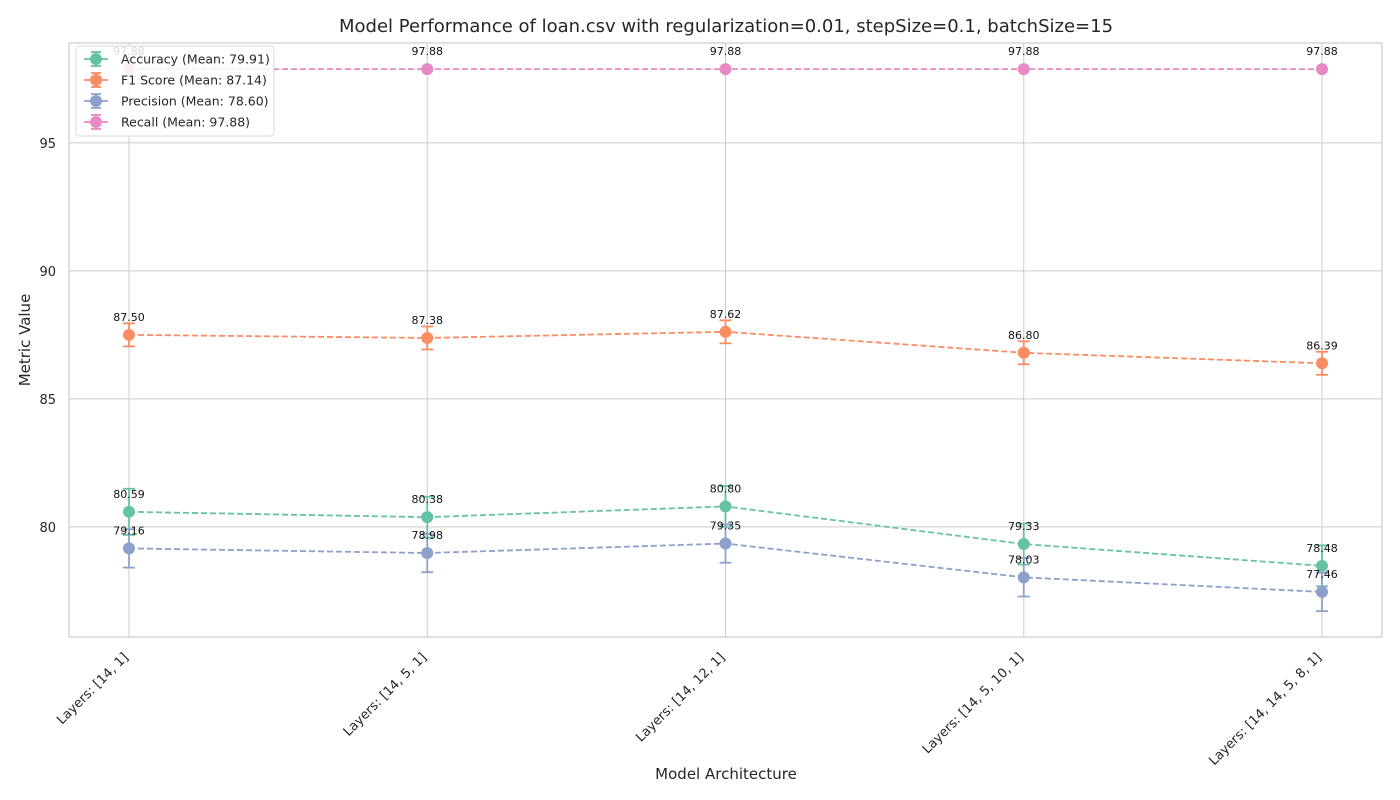 The image size is (1400, 800). Describe the element at coordinates (726, 774) in the screenshot. I see `x-axis-label: Model Architecture` at that location.